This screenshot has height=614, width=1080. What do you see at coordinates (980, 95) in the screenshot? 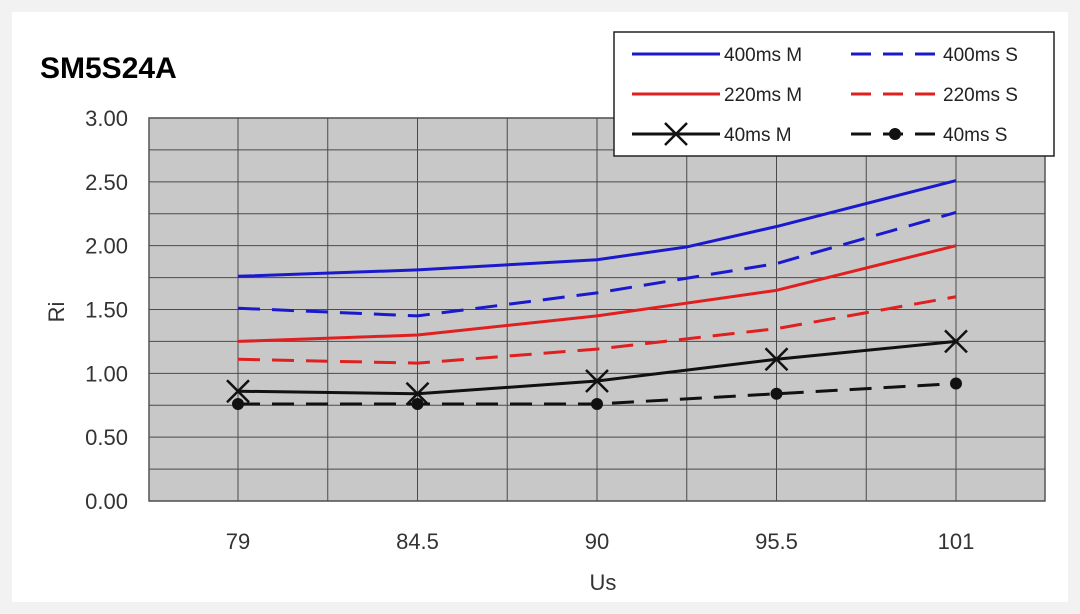
I see `legend-220ms-s-label: 220ms S` at bounding box center [980, 95].